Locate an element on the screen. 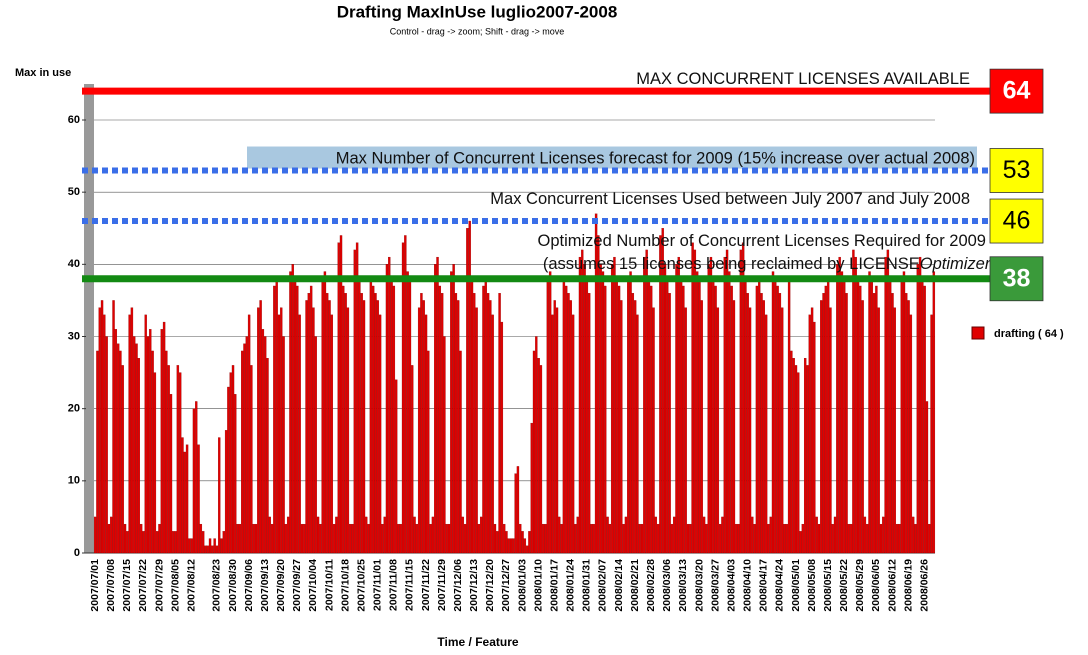  x-tick-label: 2008/05/08 is located at coordinates (812, 585).